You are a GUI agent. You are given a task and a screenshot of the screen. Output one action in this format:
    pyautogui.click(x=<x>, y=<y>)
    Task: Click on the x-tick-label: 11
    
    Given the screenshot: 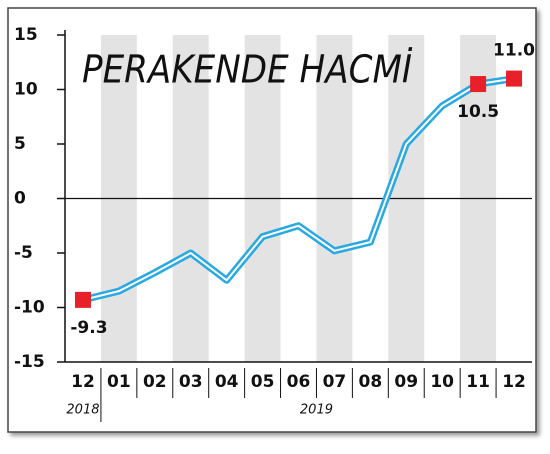 What is the action you would take?
    pyautogui.click(x=478, y=382)
    